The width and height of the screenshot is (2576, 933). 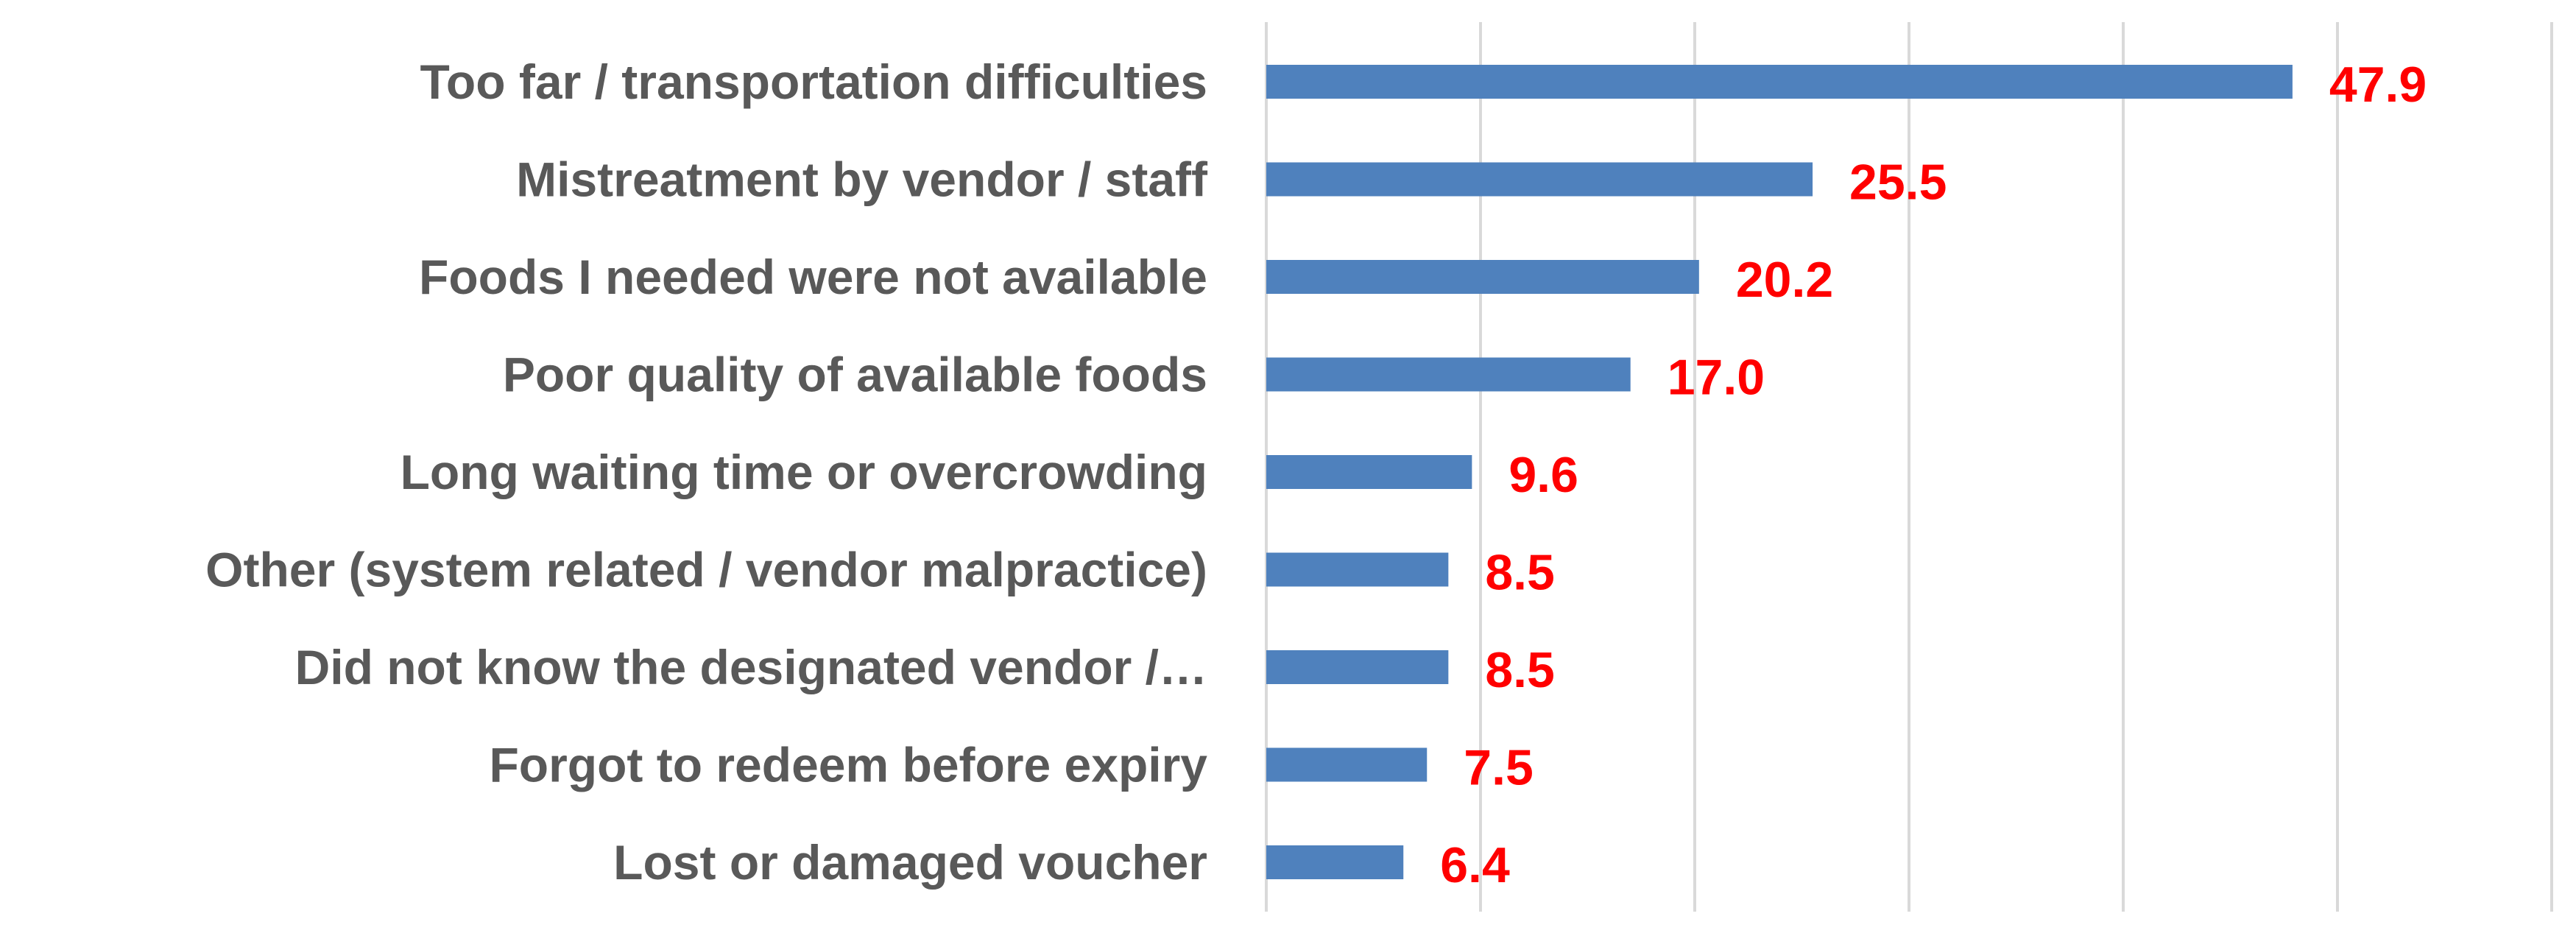 I want to click on category-label-1: Too far / transportation difficulties, so click(x=813, y=81).